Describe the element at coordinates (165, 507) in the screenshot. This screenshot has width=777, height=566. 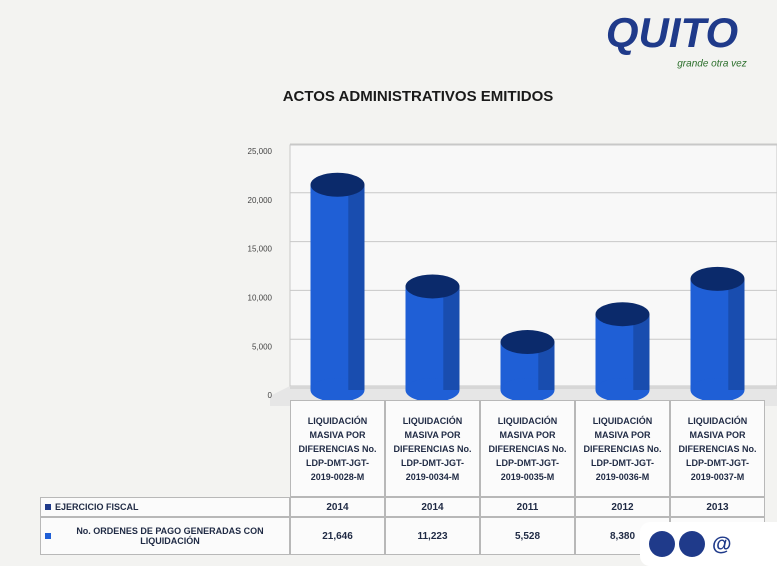
I see `fiscal-year-header: EJERCICIO FISCAL` at that location.